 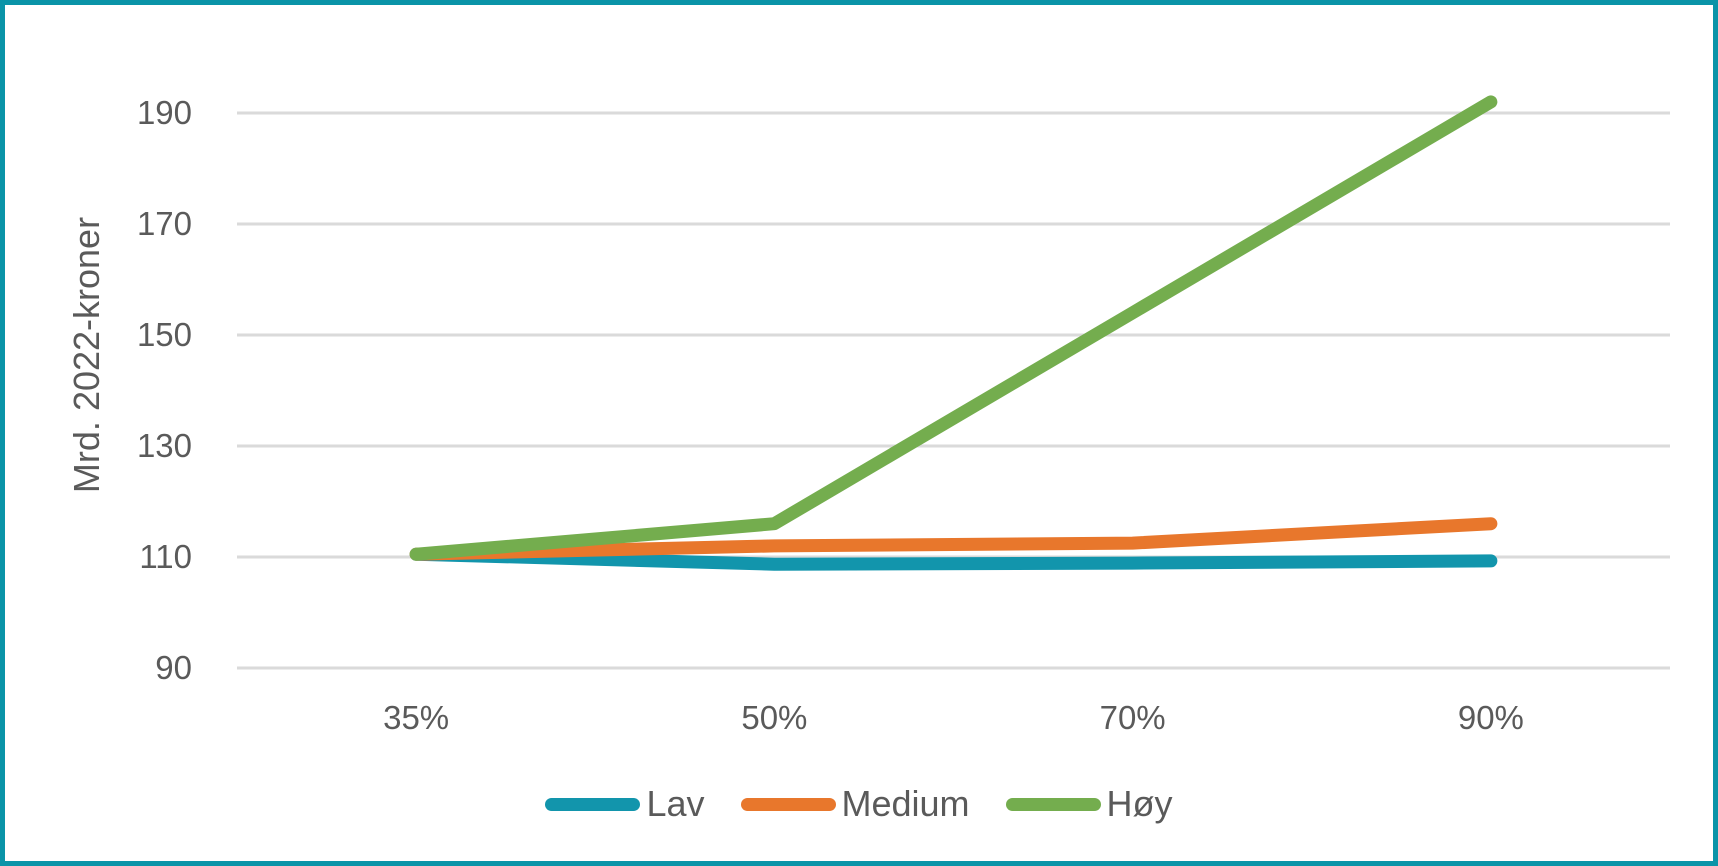 I want to click on series-line-medium, so click(x=953, y=539).